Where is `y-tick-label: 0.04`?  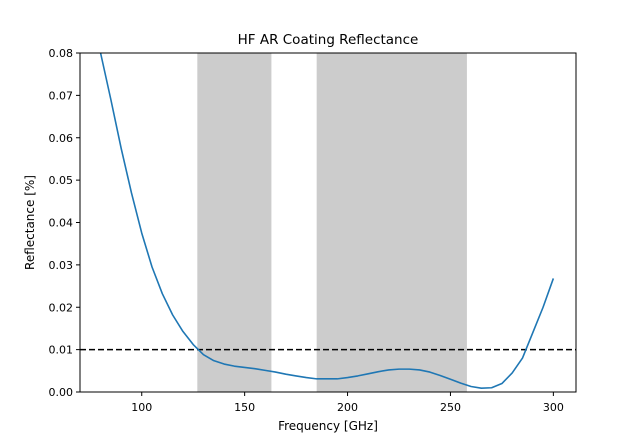
y-tick-label: 0.04 is located at coordinates (61, 223).